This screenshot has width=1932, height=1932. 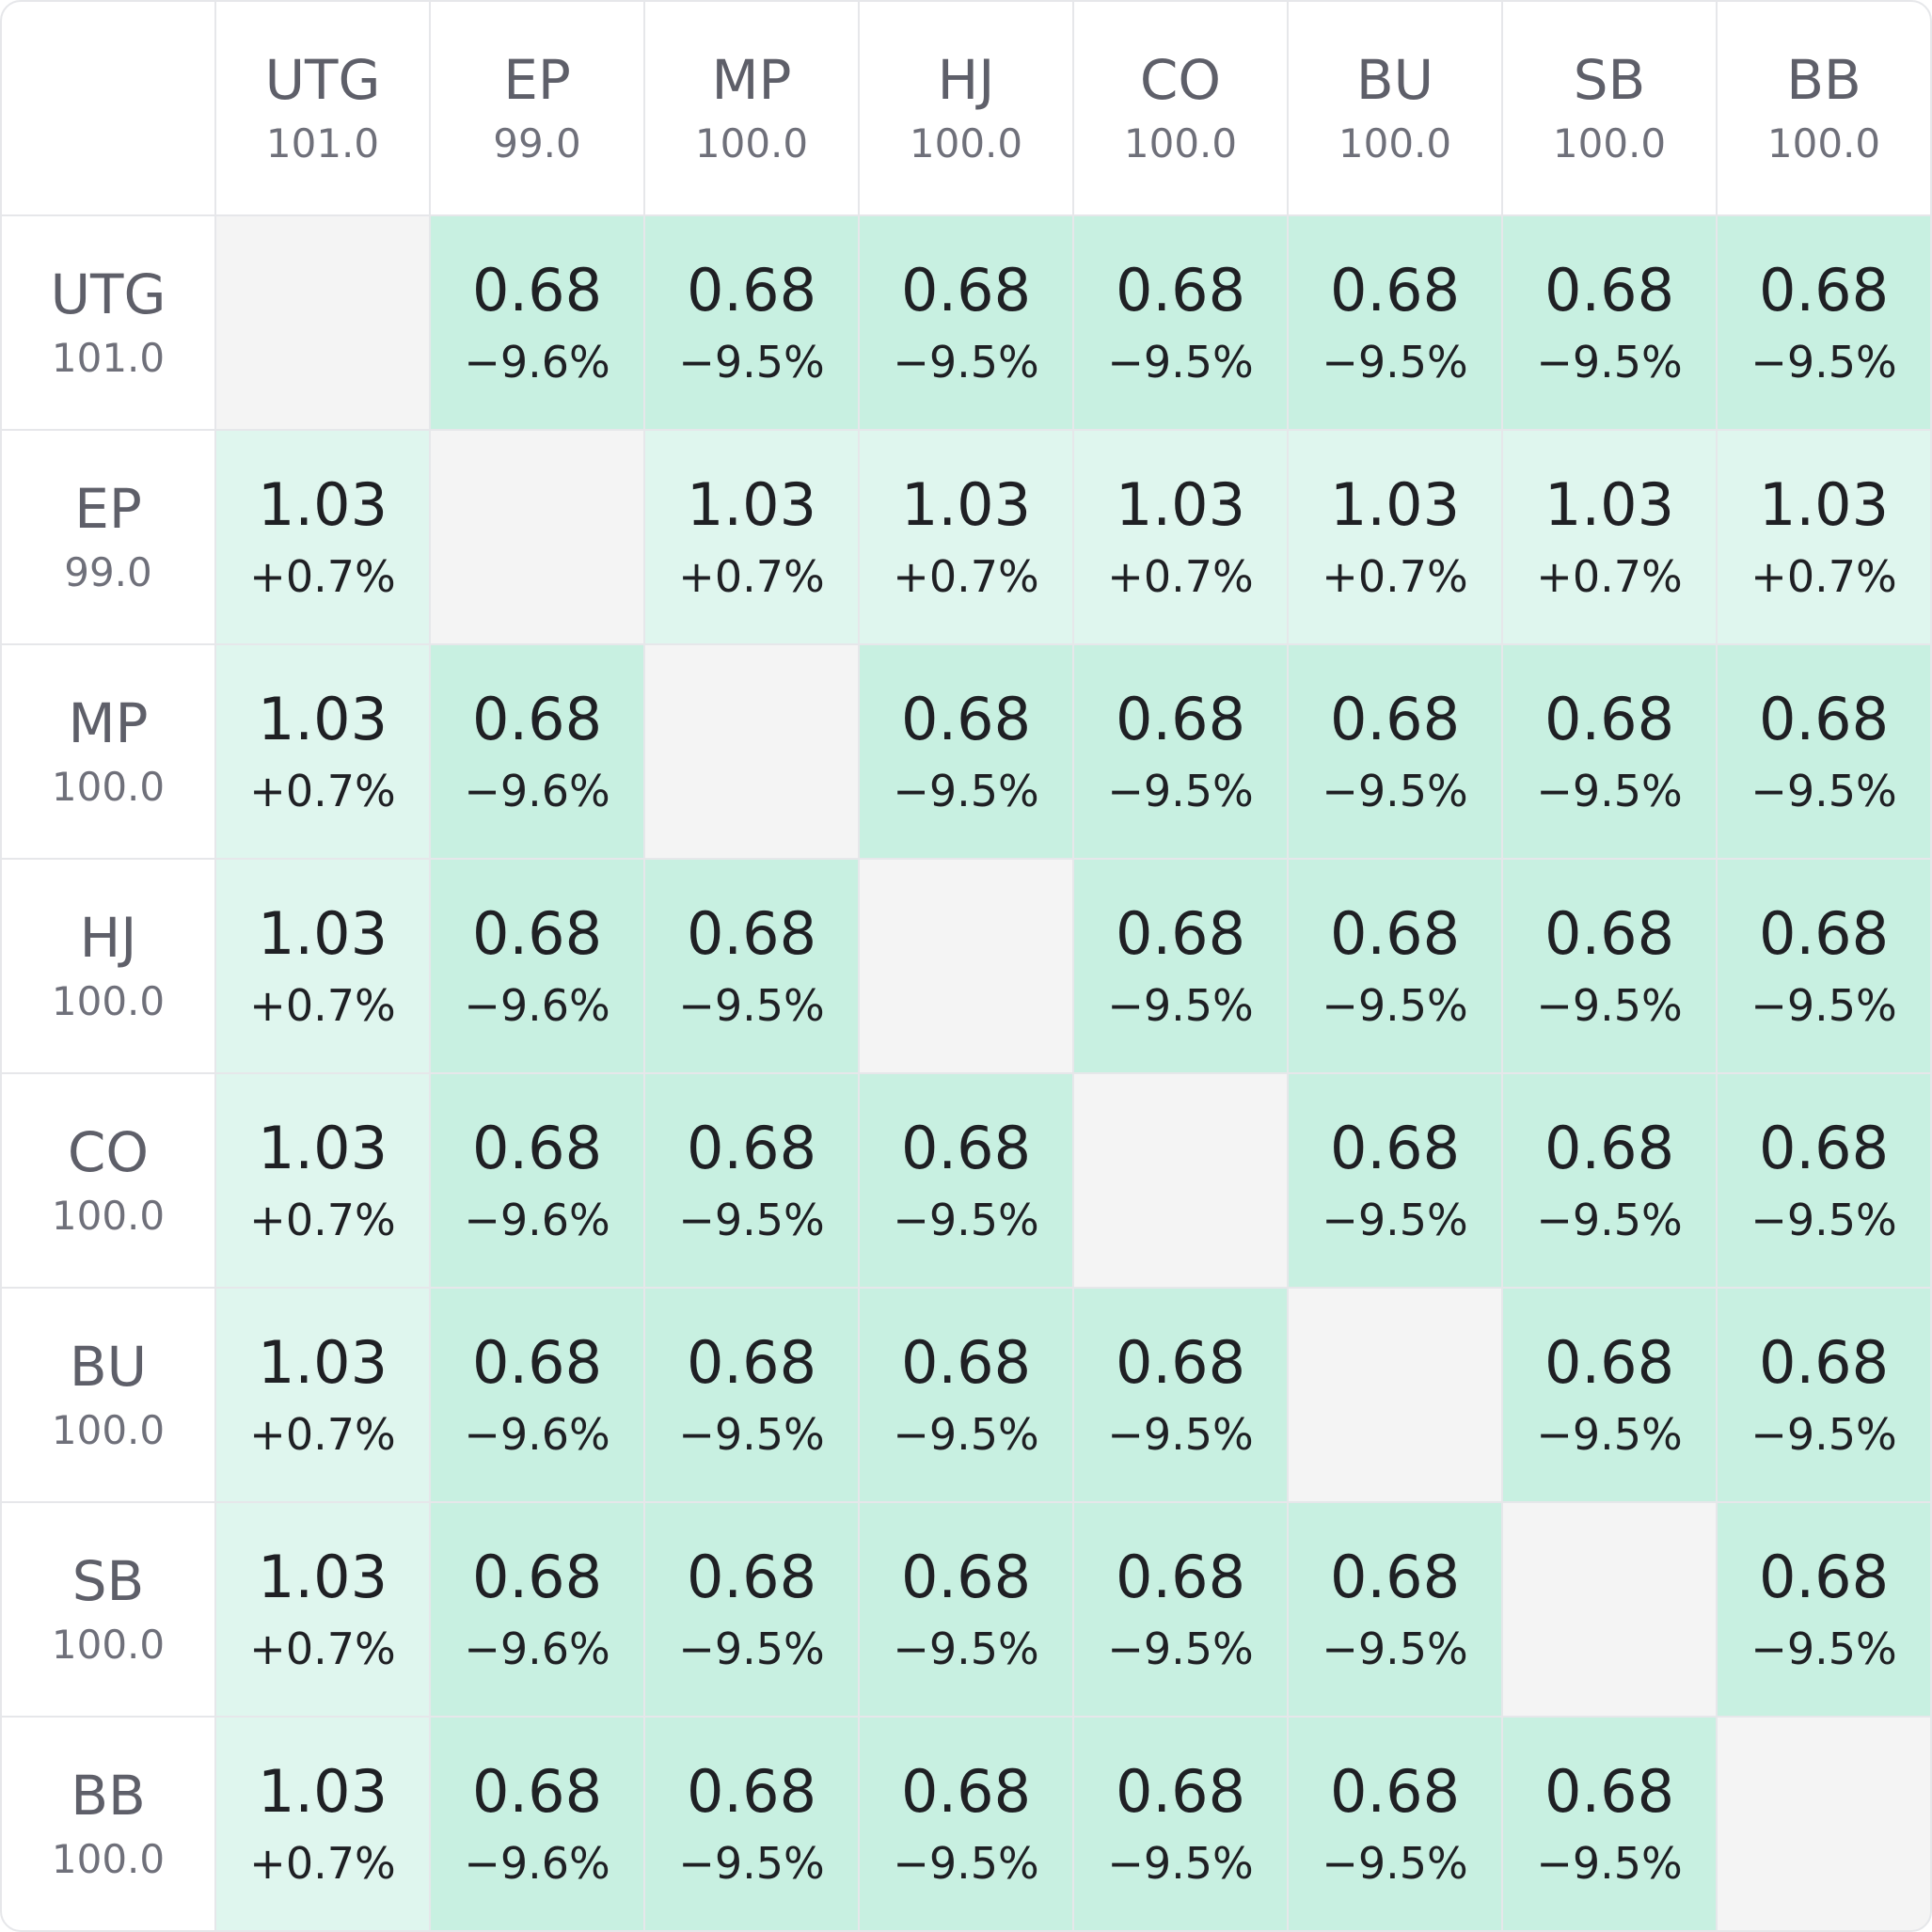 I want to click on heatmap-cell-co-bb: 0.68 −9.5%, so click(x=1824, y=1180).